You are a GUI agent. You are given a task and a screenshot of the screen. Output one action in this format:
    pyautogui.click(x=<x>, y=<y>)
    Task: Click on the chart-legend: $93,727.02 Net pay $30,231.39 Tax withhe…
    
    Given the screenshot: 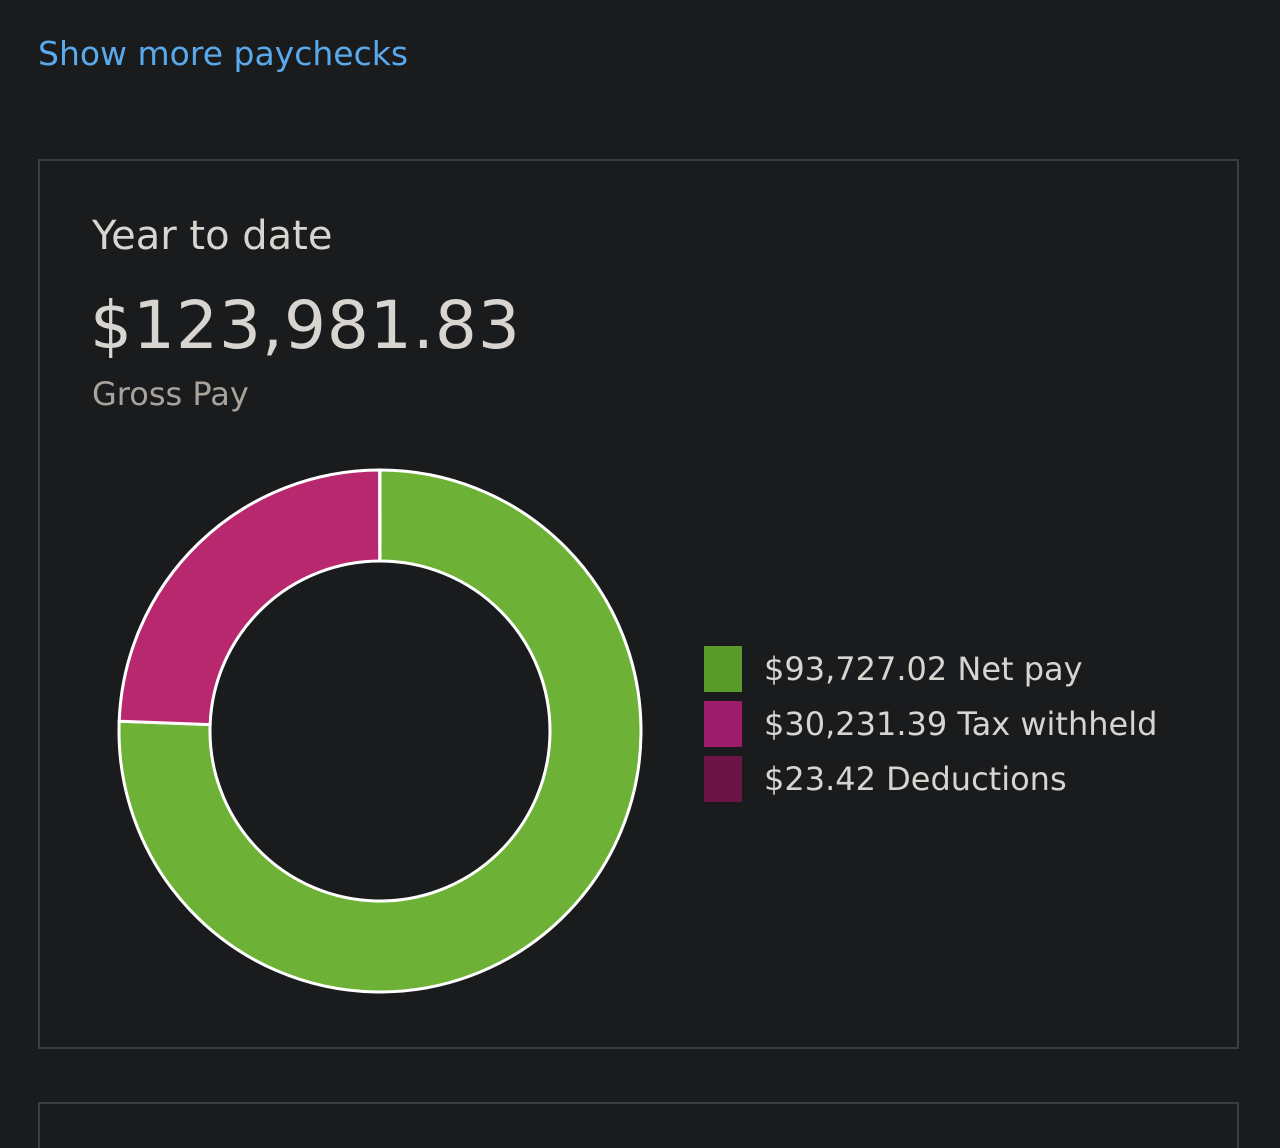 What is the action you would take?
    pyautogui.click(x=930, y=723)
    